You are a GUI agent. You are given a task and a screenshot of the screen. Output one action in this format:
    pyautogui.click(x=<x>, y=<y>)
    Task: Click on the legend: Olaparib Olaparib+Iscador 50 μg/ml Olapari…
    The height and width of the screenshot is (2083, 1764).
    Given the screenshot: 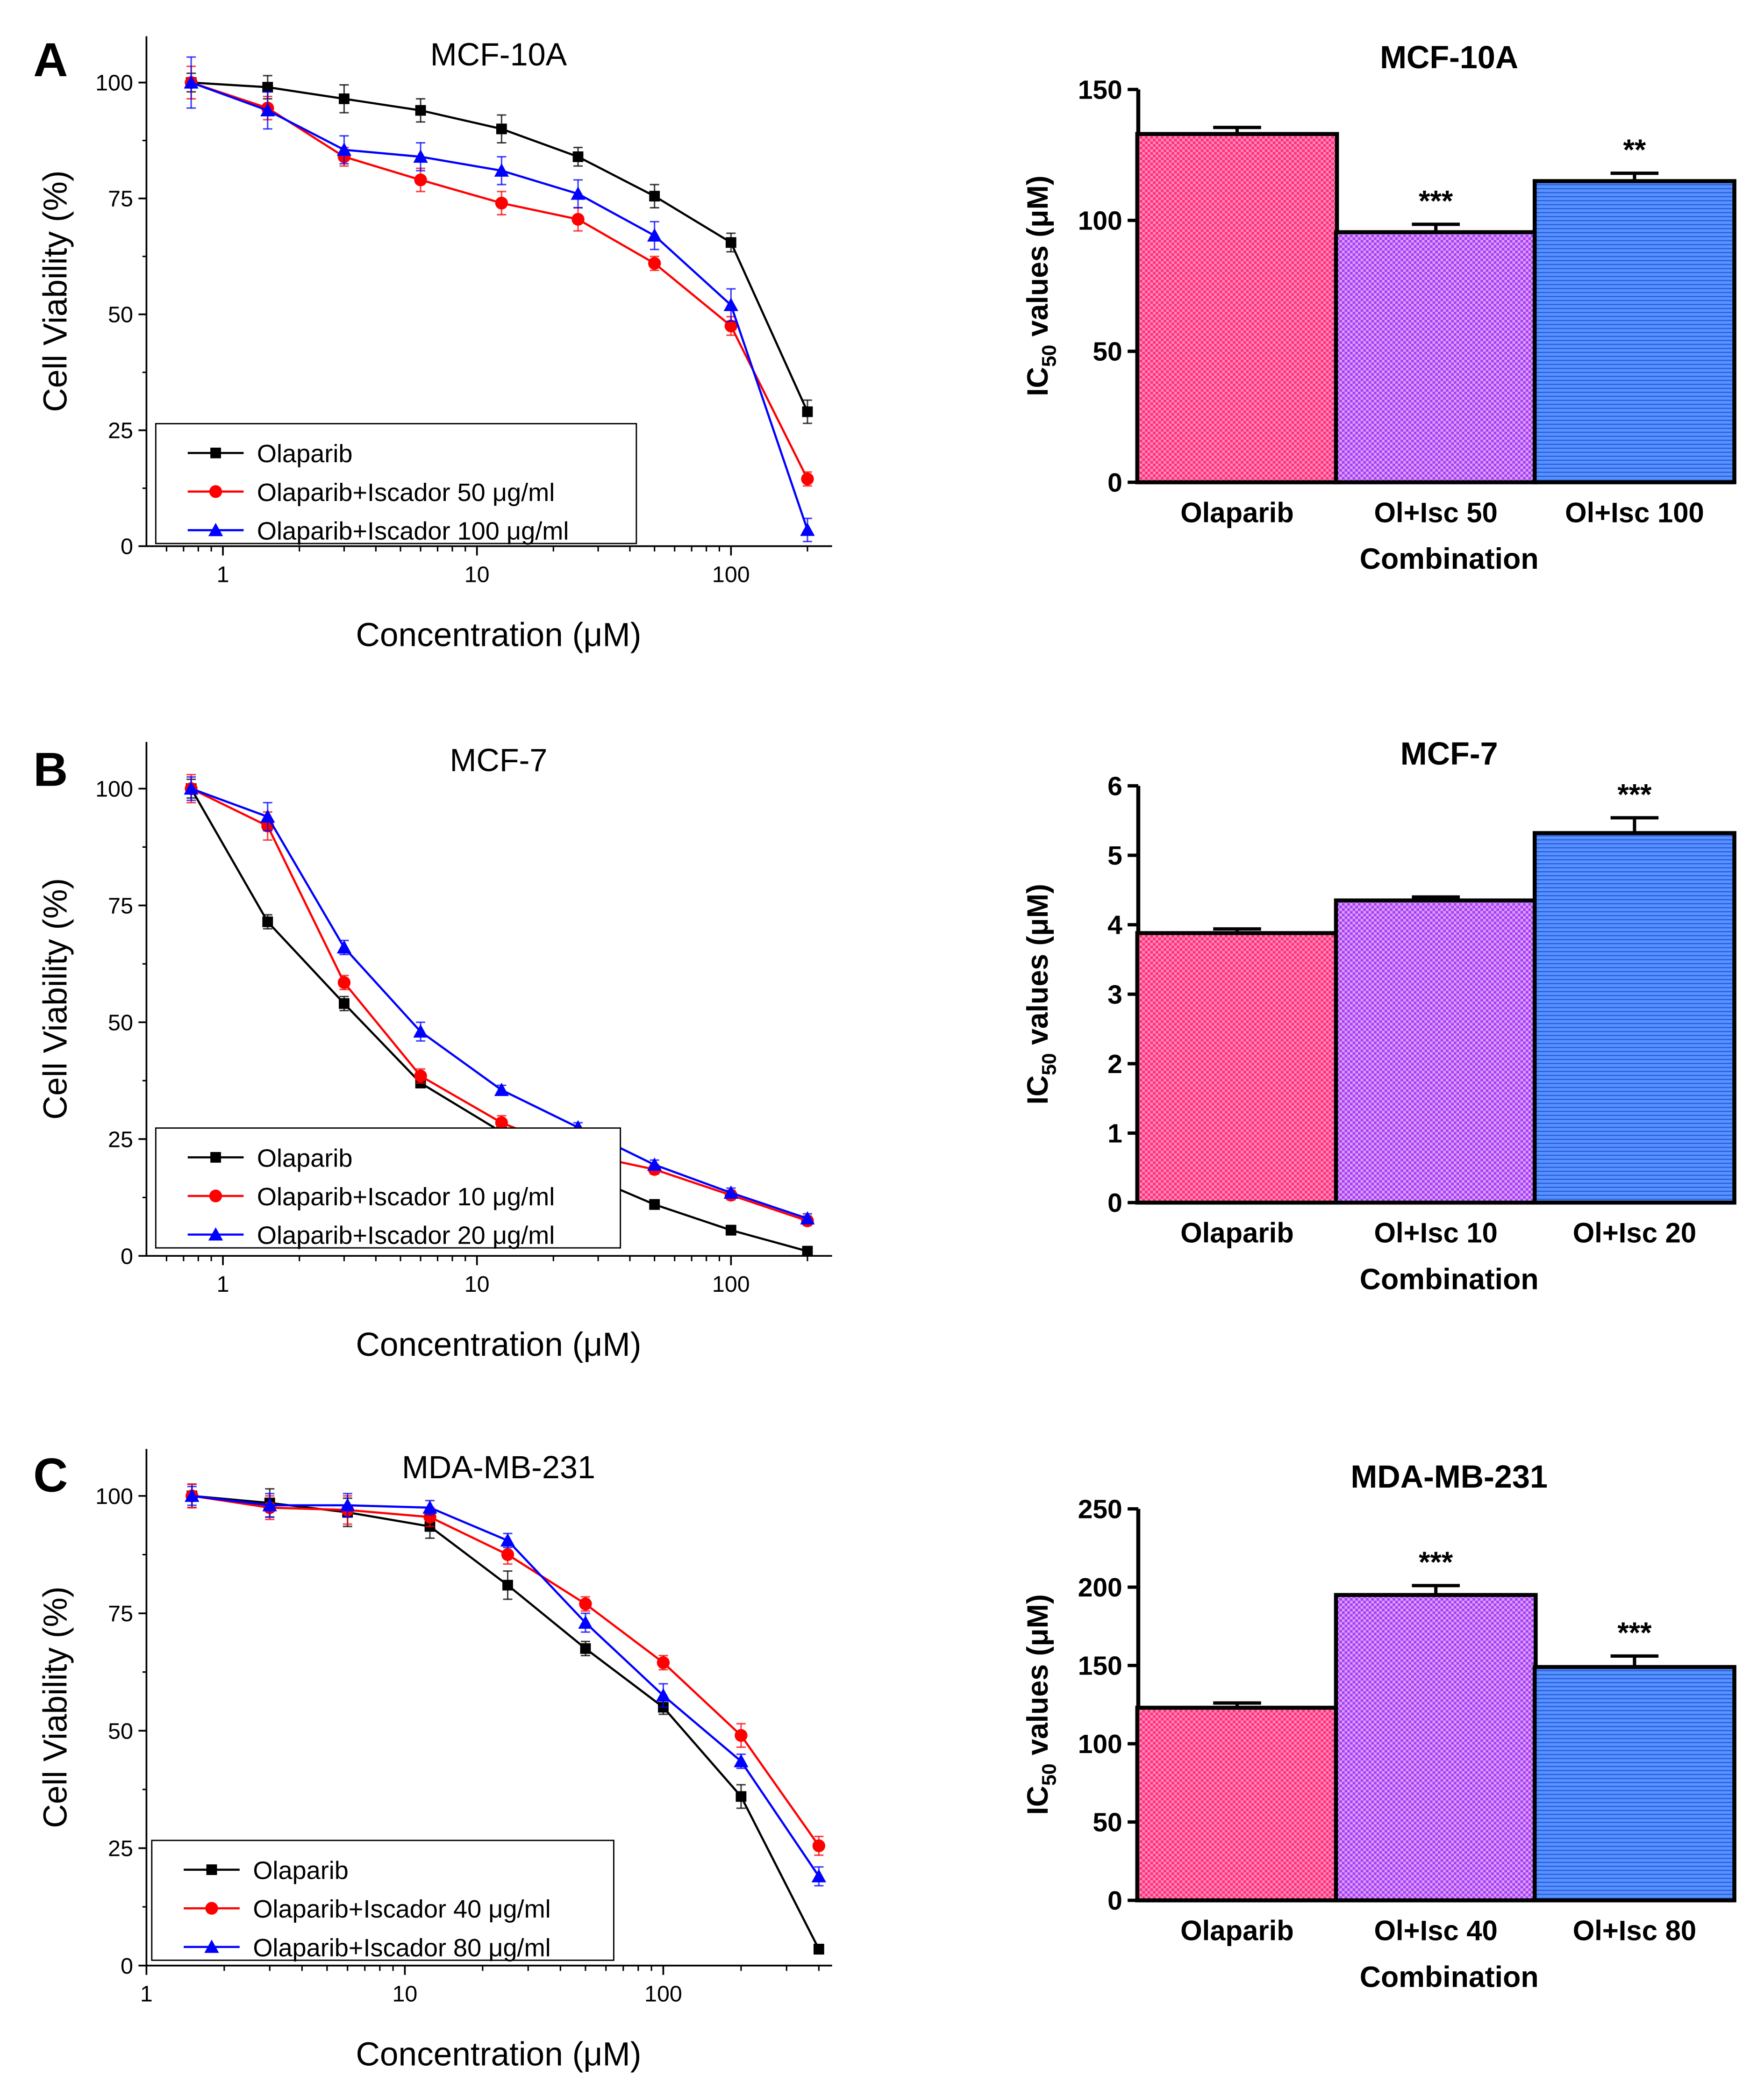 What is the action you would take?
    pyautogui.click(x=396, y=484)
    